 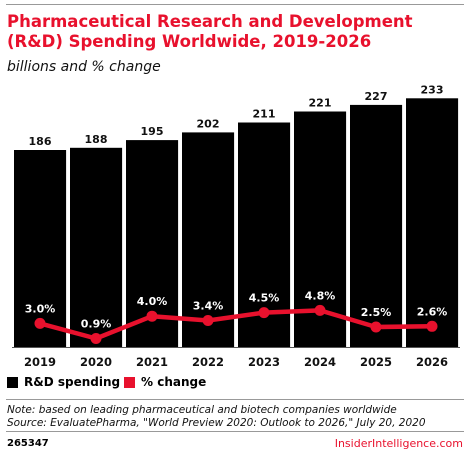 What do you see at coordinates (320, 310) in the screenshot?
I see `pct-point-2024` at bounding box center [320, 310].